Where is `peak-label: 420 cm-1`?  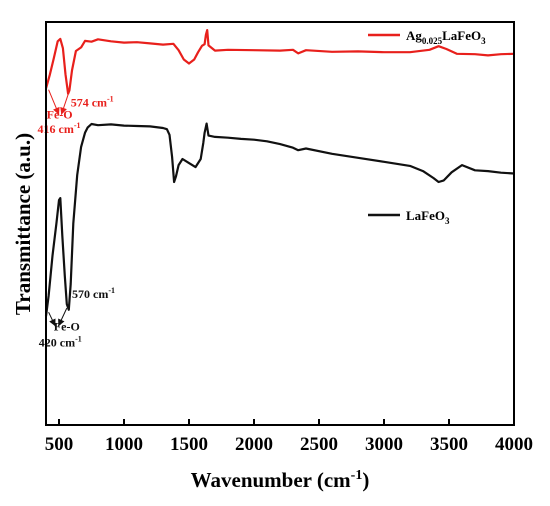 peak-label: 420 cm-1 is located at coordinates (60, 341).